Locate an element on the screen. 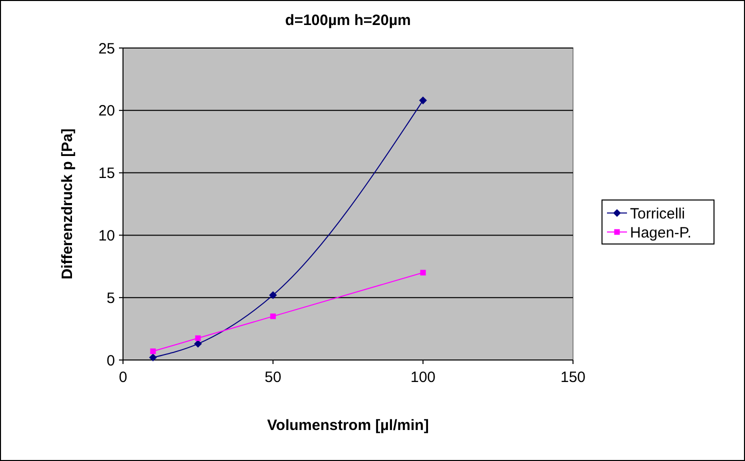 This screenshot has width=745, height=461. y-tick-label: 25 is located at coordinates (106, 49).